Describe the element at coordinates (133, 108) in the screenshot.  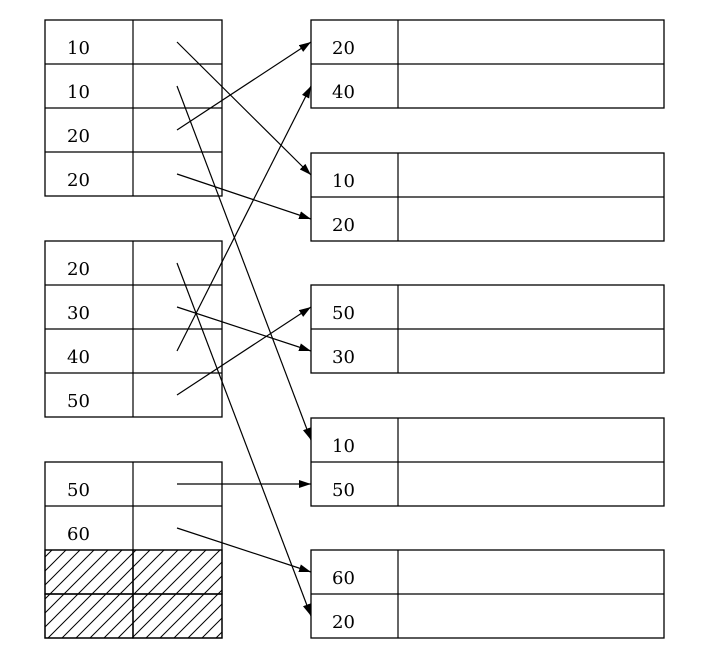
I see `left-bucket-1: 10 10 20 20` at that location.